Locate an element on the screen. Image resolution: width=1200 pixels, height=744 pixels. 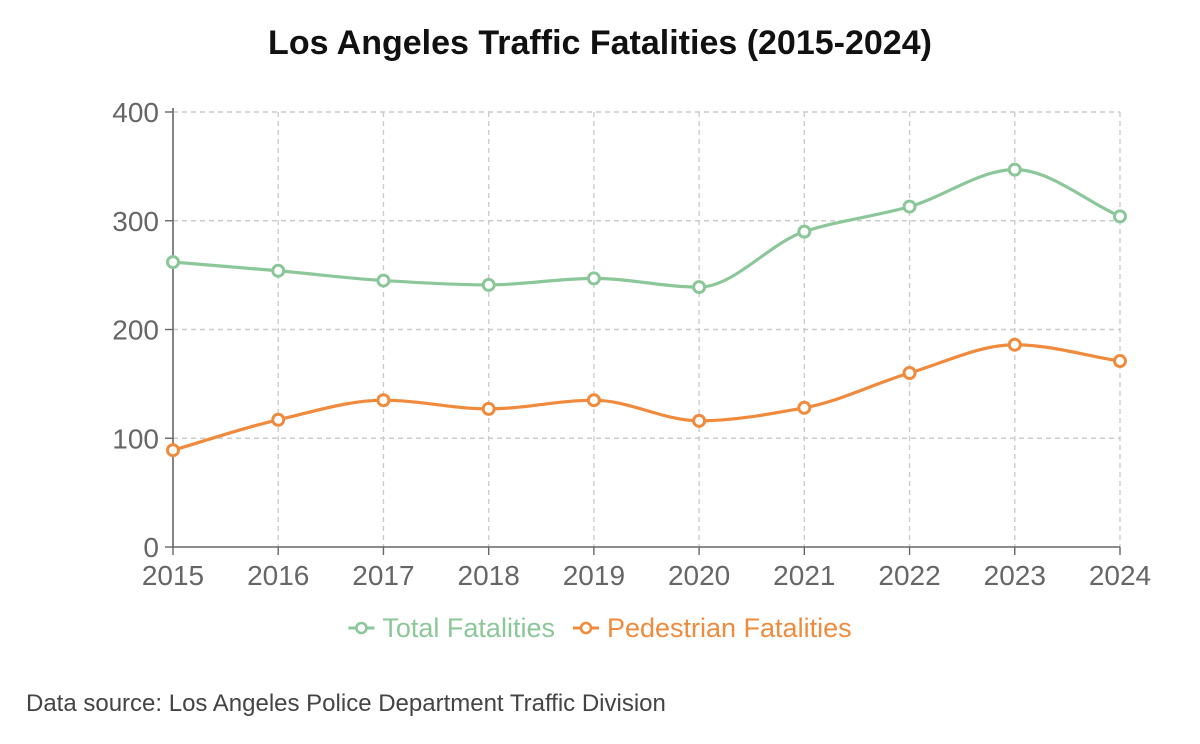
legend-item: Total Fatalities is located at coordinates (451, 628).